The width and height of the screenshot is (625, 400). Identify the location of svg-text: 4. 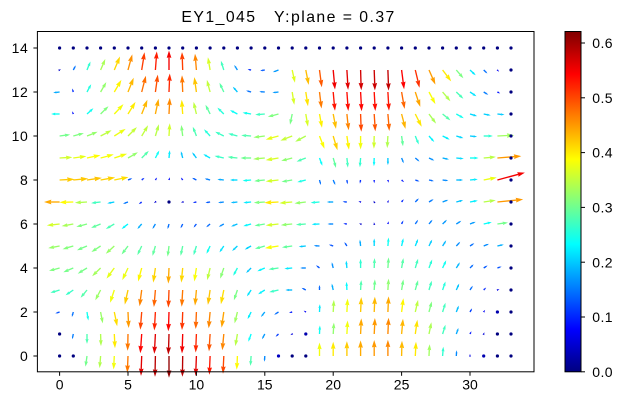
(24, 268).